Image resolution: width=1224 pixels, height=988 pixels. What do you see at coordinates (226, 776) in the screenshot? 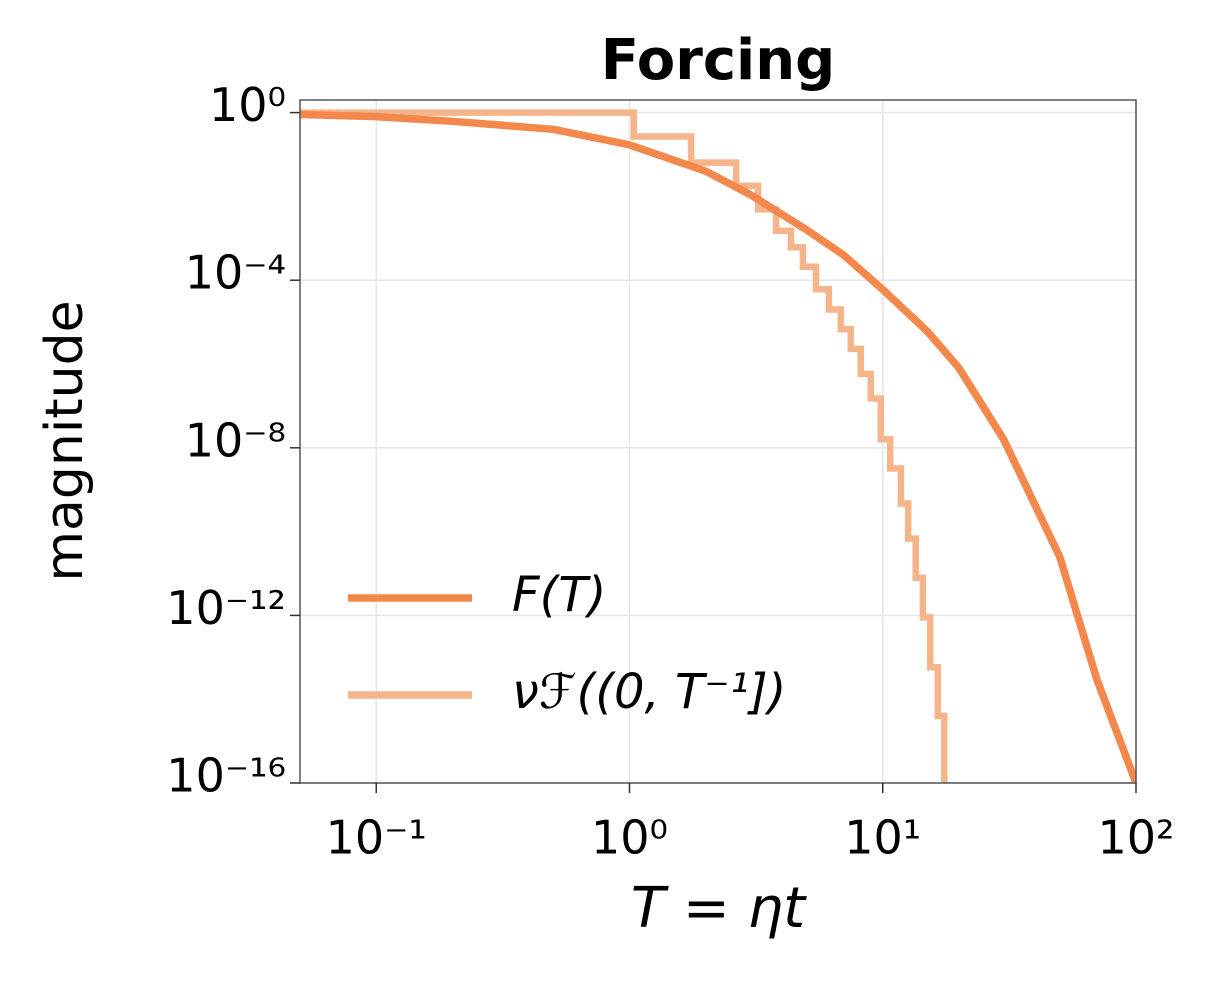
I see `y-tick-label: 10⁻¹⁶` at bounding box center [226, 776].